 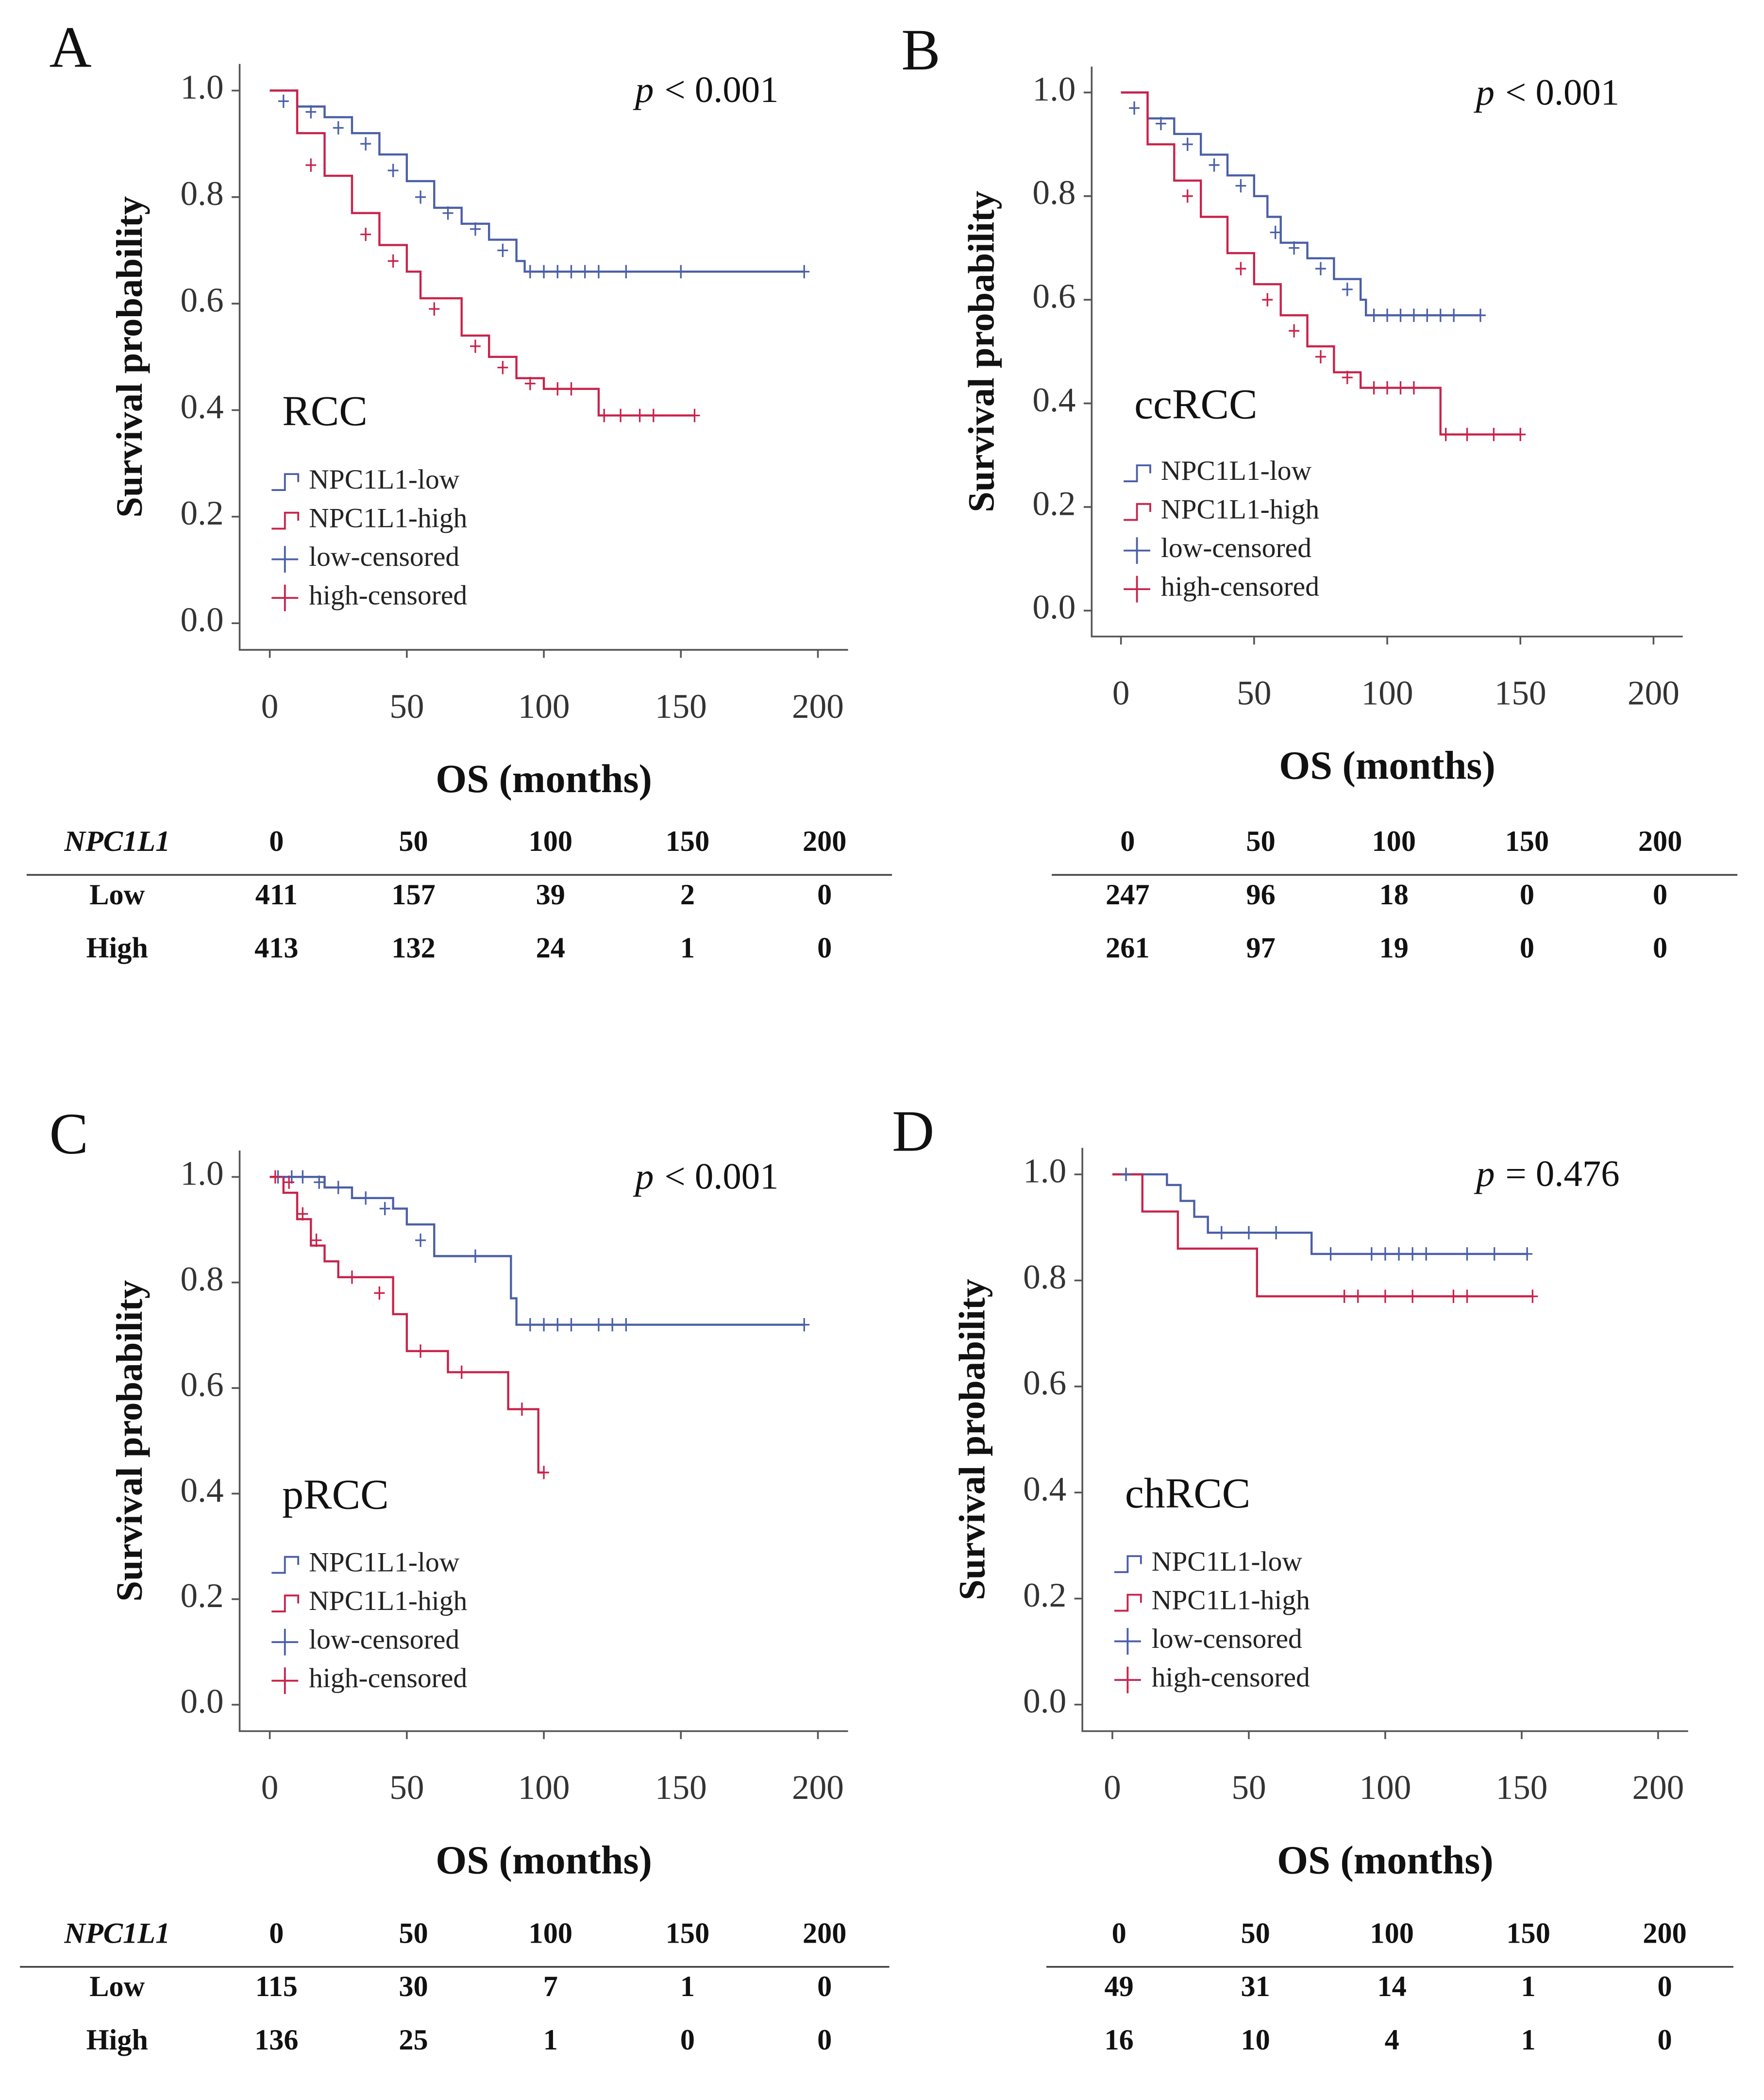 I want to click on risk-count: 136, so click(x=276, y=2040).